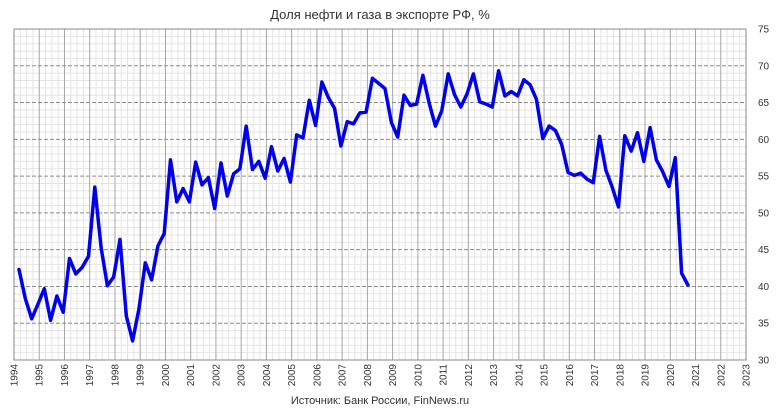 The height and width of the screenshot is (411, 780). What do you see at coordinates (764, 287) in the screenshot?
I see `y-tick-label: 40` at bounding box center [764, 287].